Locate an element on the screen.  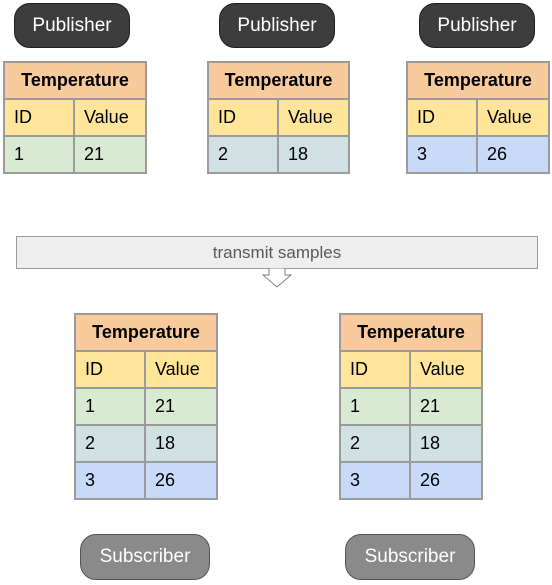
transmit-samples-bar: transmit samples is located at coordinates (277, 252).